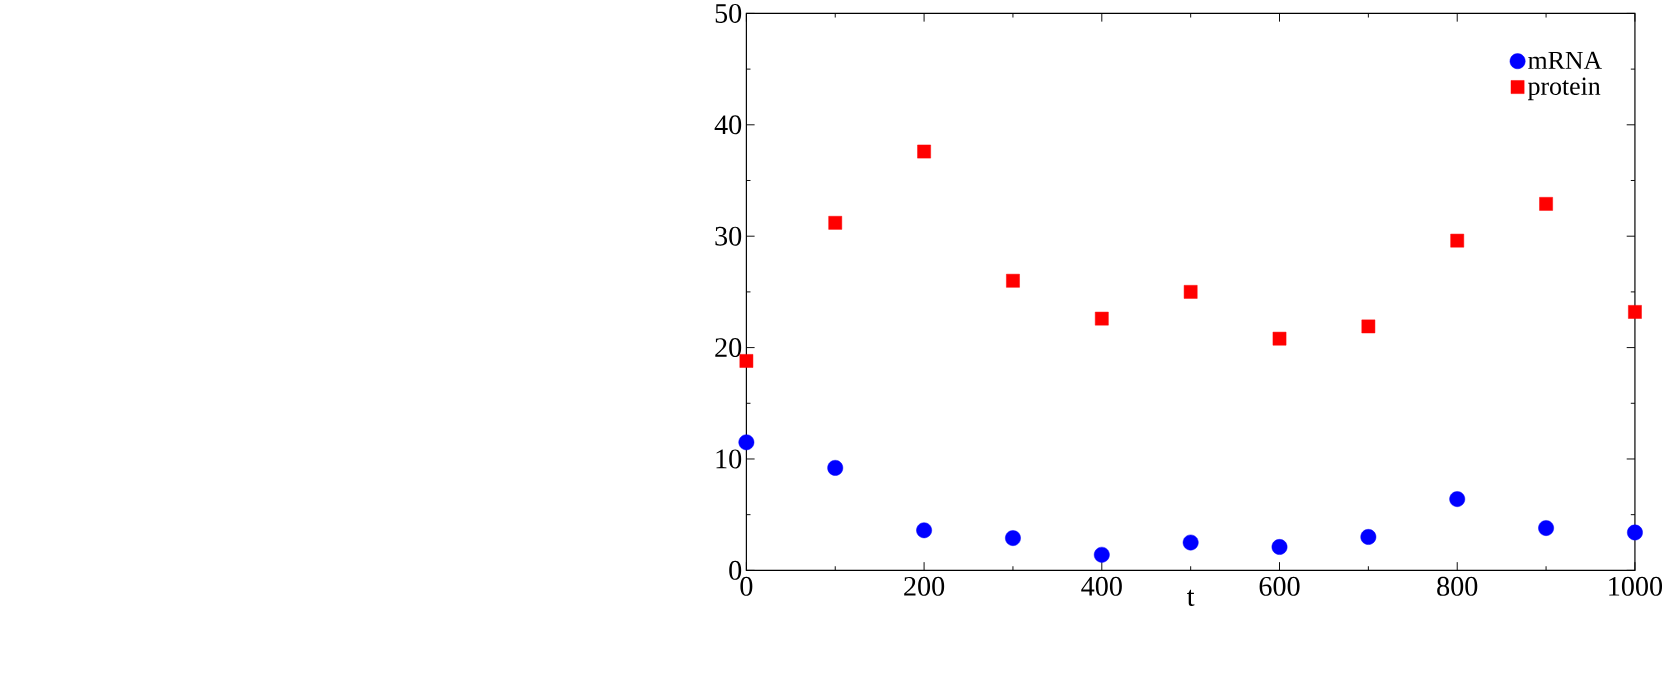 The height and width of the screenshot is (684, 1667). I want to click on x-tick-label: 800, so click(1457, 586).